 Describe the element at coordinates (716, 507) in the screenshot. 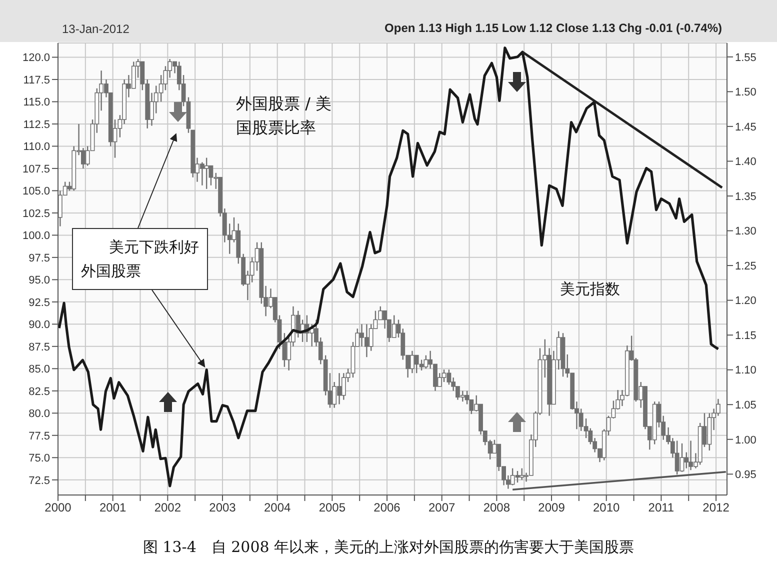

I see `x-tick-label: 2012` at that location.